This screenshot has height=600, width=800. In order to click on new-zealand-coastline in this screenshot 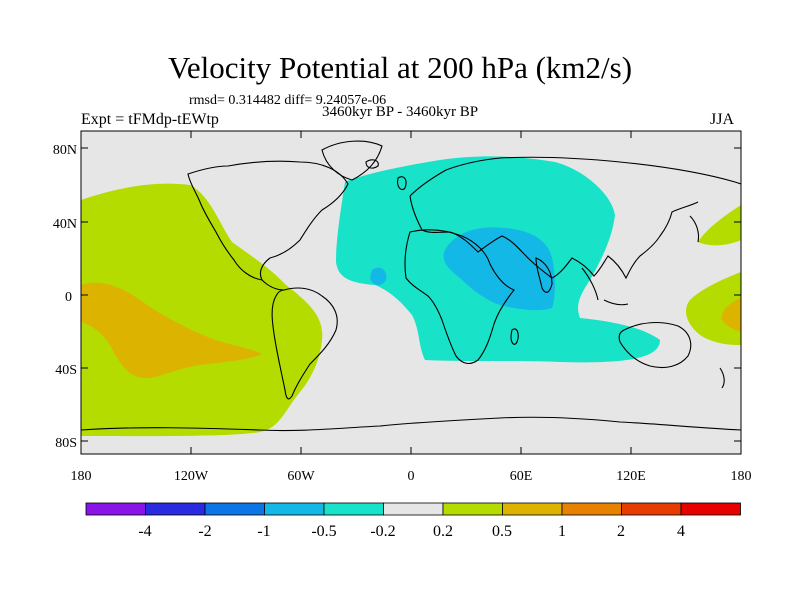, I will do `click(722, 378)`.